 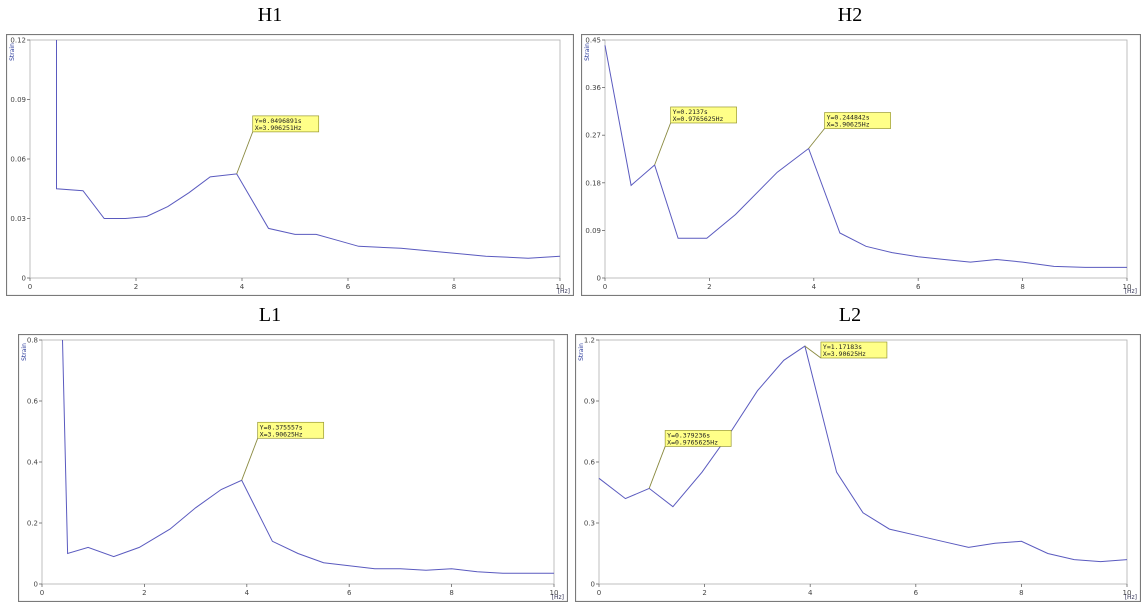 What do you see at coordinates (18, 41) in the screenshot?
I see `y-tick-label: 0.12` at bounding box center [18, 41].